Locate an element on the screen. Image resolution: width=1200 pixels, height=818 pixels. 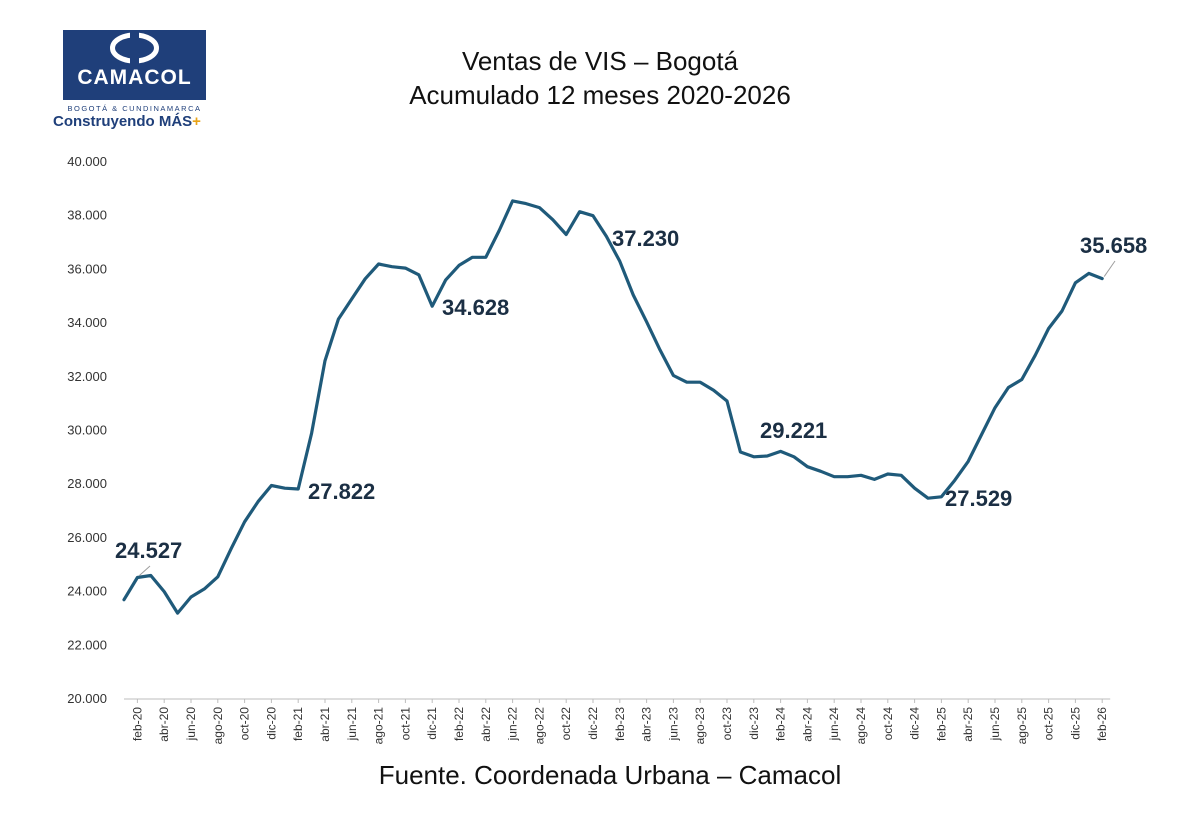
x-tick-label: abr-20 is located at coordinates (164, 724).